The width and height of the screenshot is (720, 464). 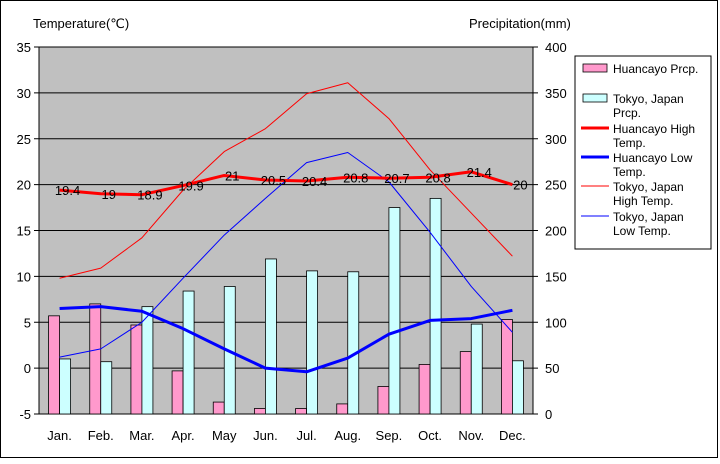 I want to click on left-axis-title: Temperature(℃), so click(x=81, y=23).